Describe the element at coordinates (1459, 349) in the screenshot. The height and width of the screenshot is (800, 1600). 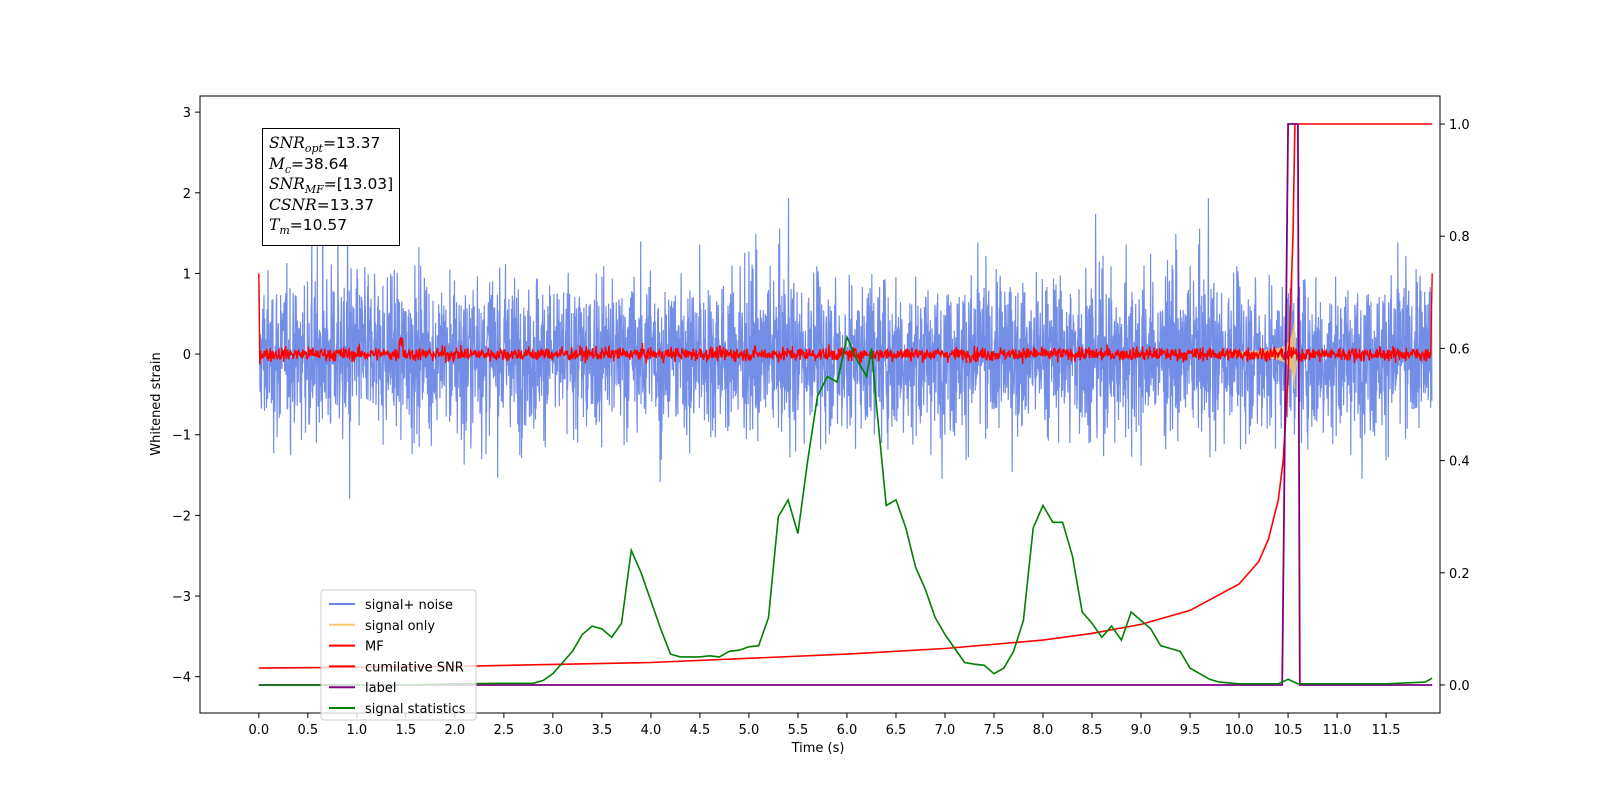
I see `y2-tick-label: 0.6` at that location.